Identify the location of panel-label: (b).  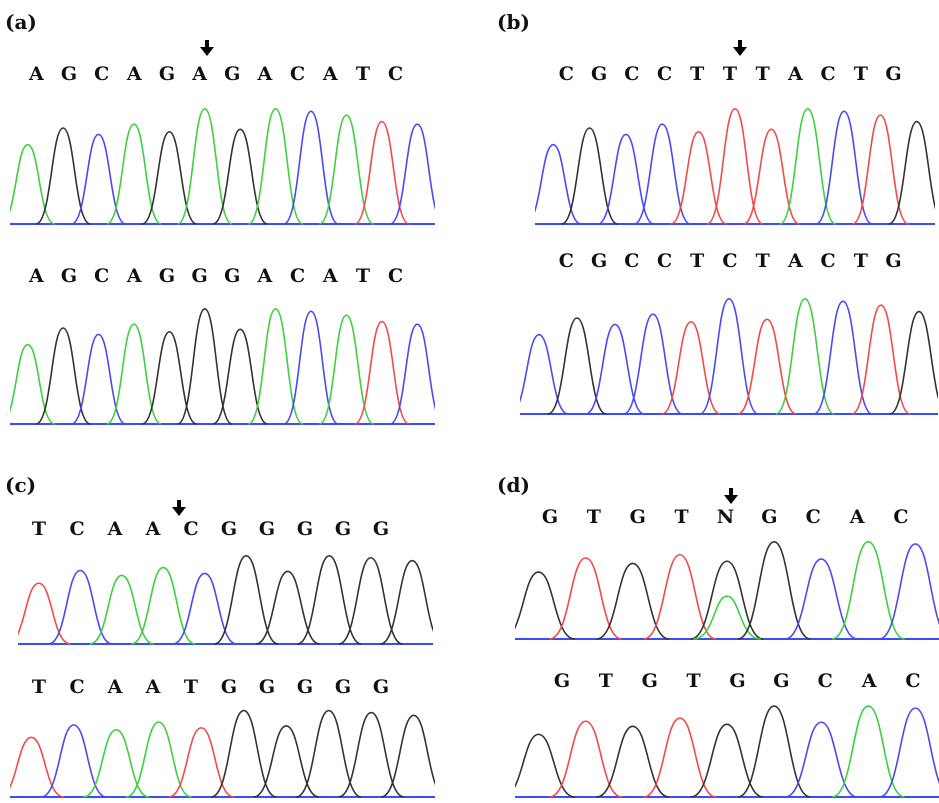
(513, 22).